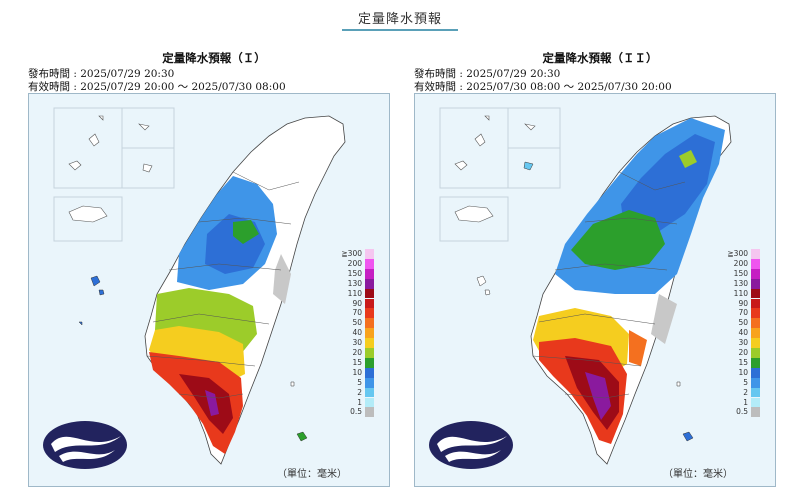 The width and height of the screenshot is (800, 499). Describe the element at coordinates (214, 58) in the screenshot. I see `panel-title: 定量降水預報（Ｉ）` at that location.